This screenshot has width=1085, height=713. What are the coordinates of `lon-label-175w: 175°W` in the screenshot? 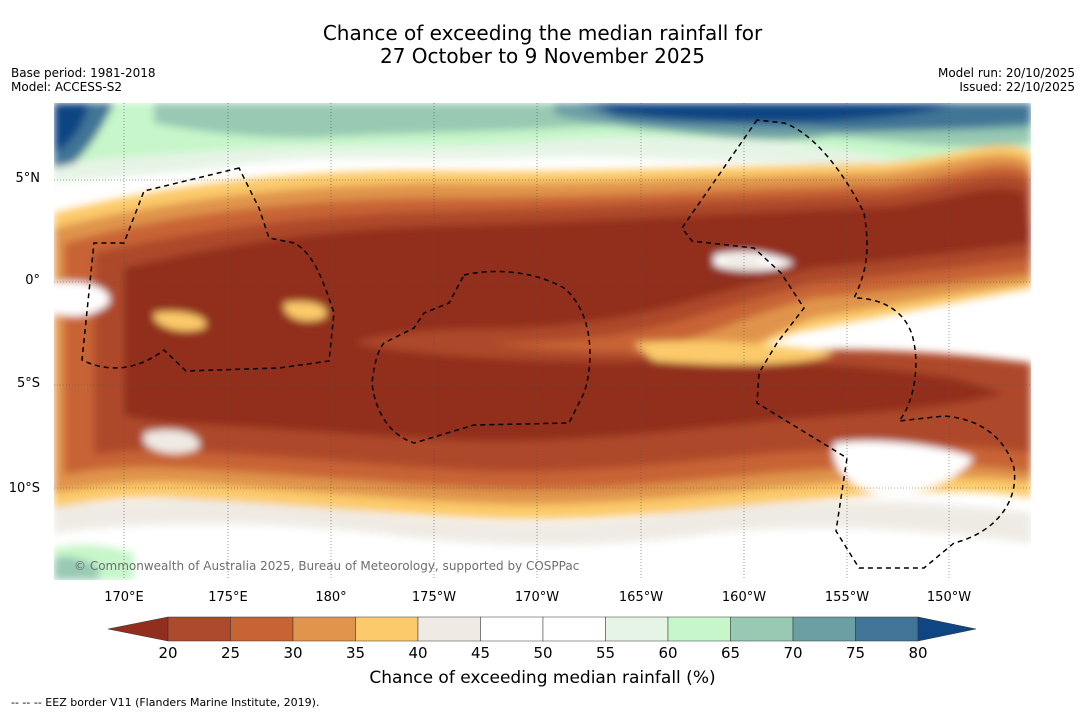 It's located at (434, 597).